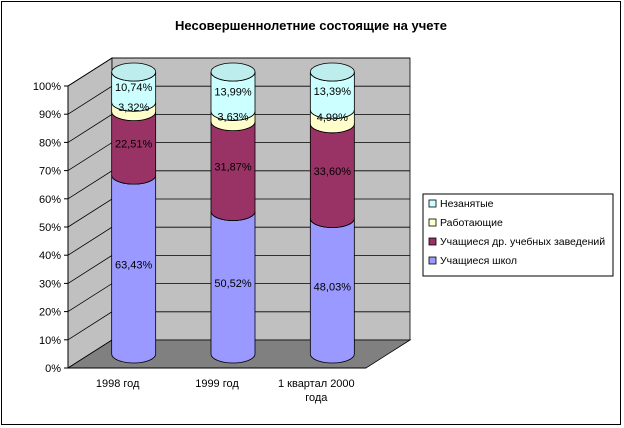 The width and height of the screenshot is (624, 428). I want to click on data-label: 10,74%, so click(134, 88).